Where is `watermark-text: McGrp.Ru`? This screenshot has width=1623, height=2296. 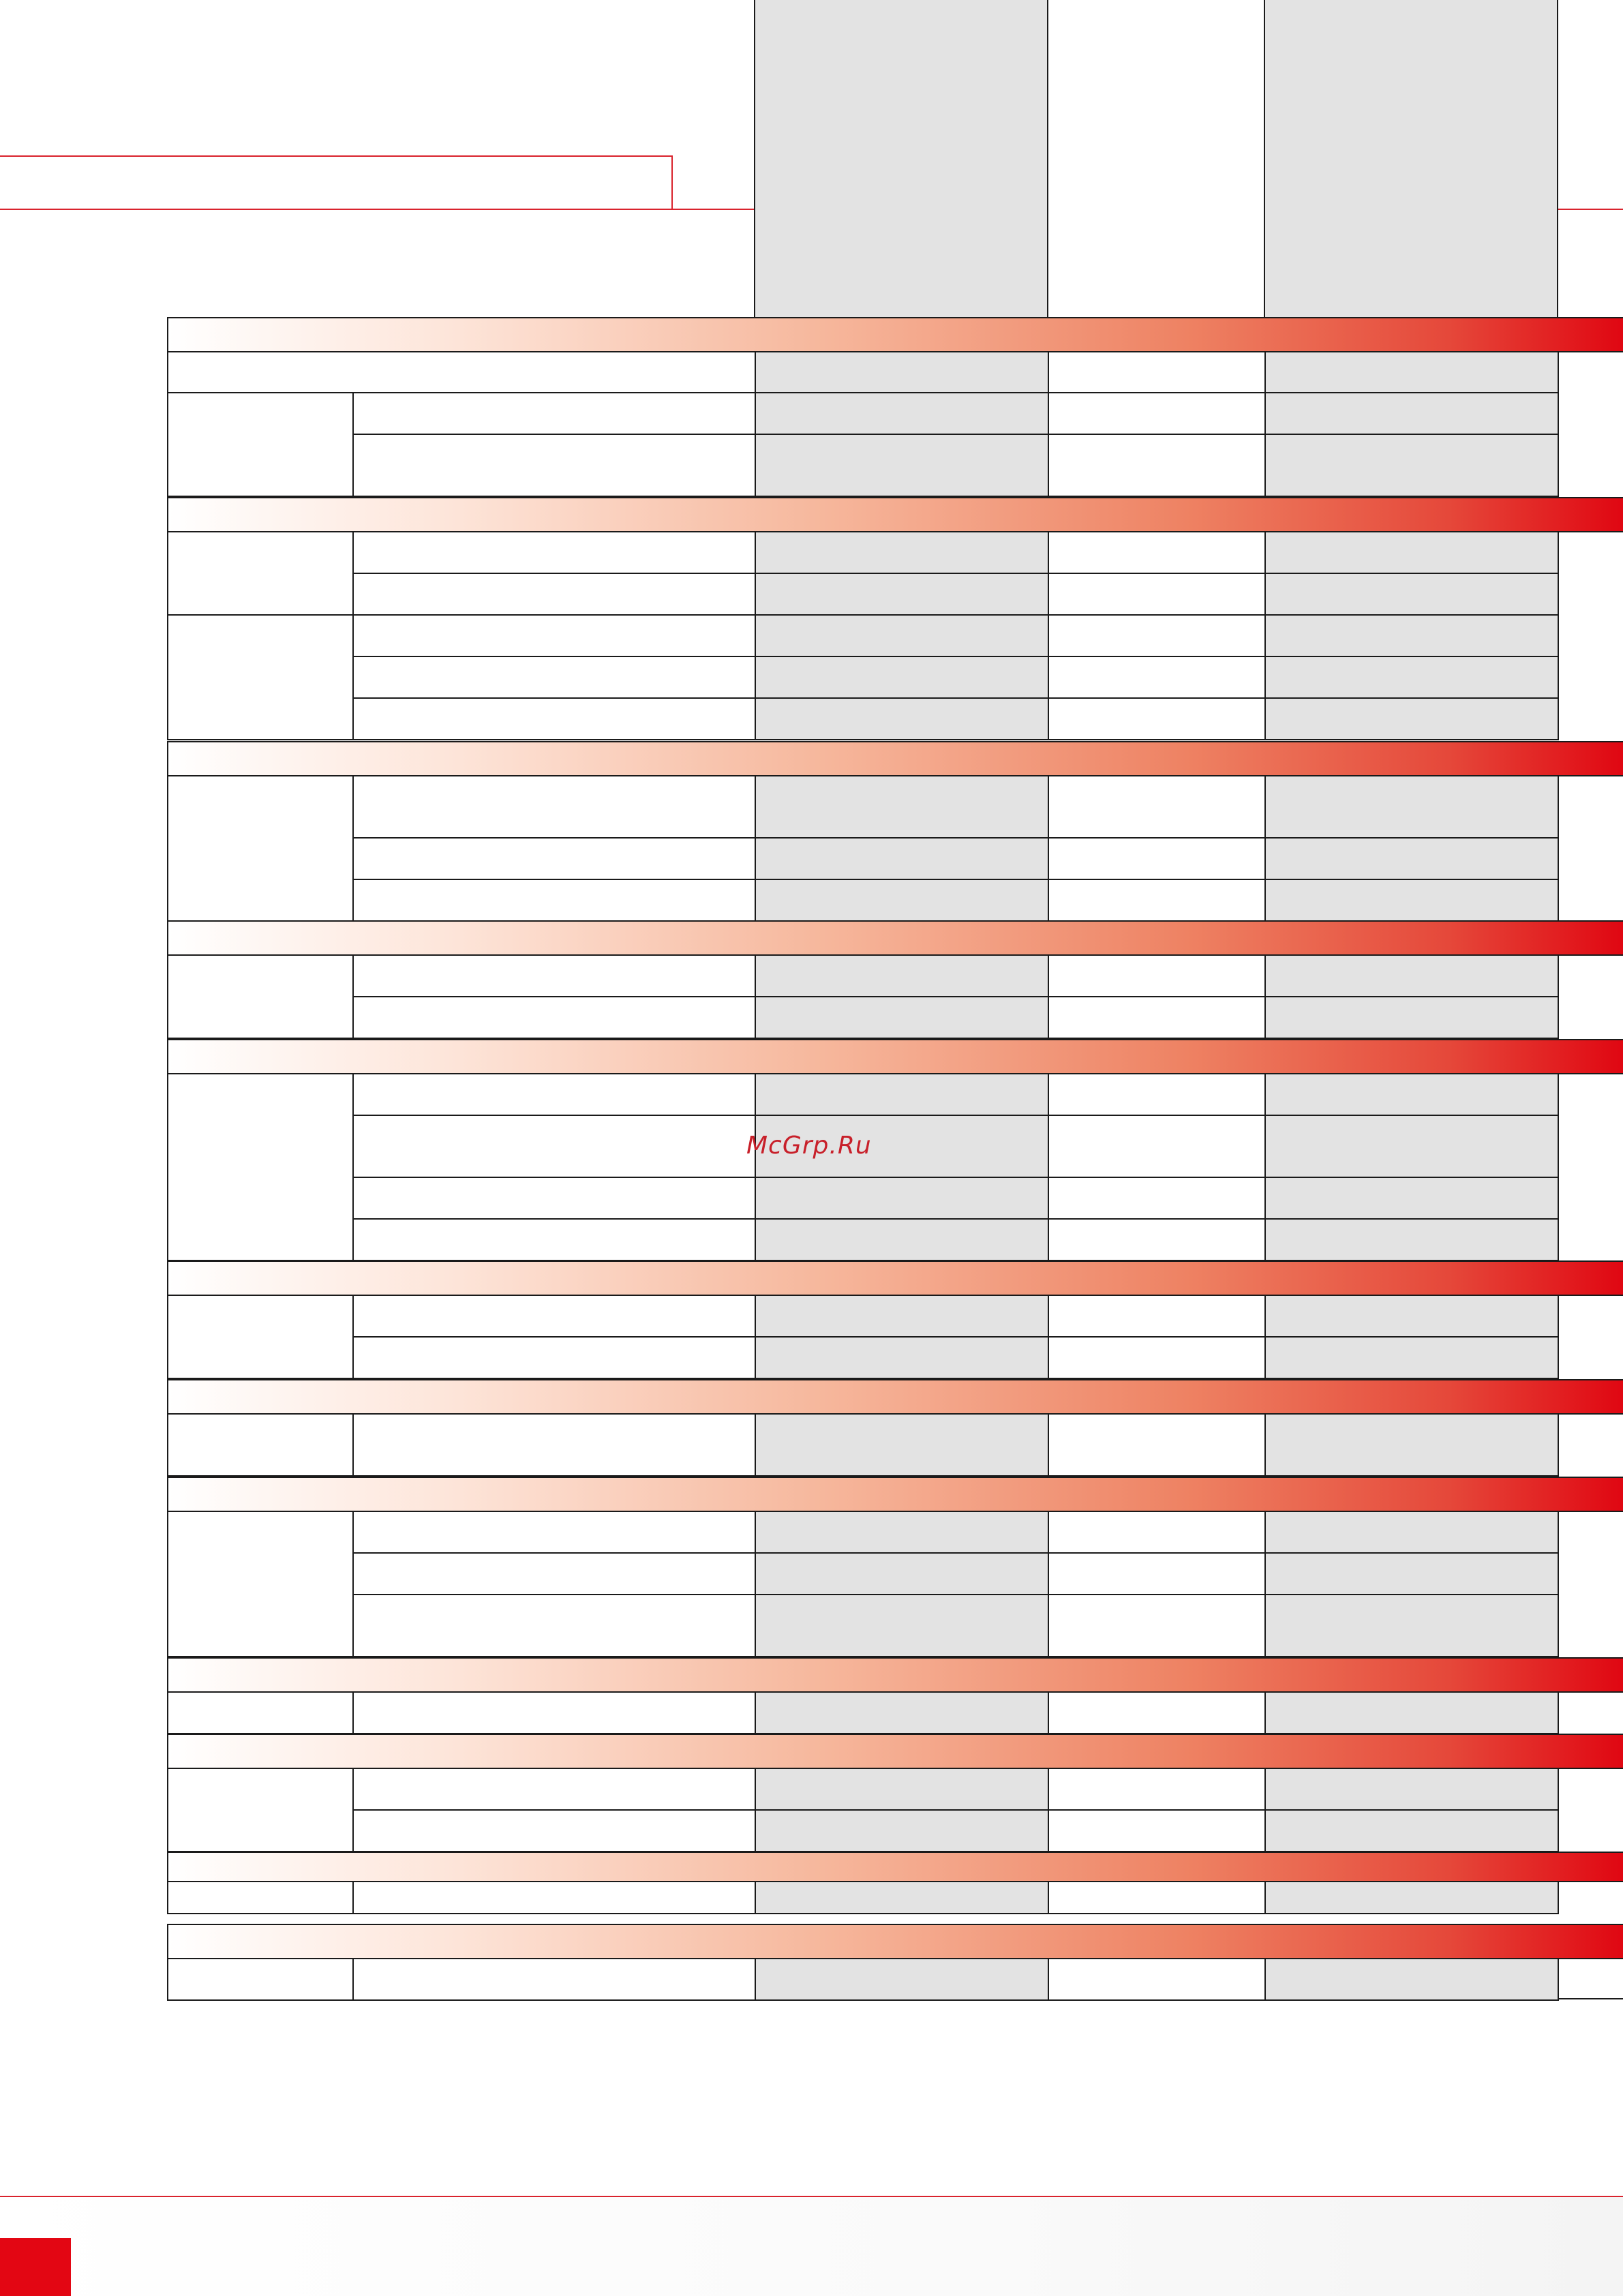
watermark-text: McGrp.Ru is located at coordinates (809, 1146).